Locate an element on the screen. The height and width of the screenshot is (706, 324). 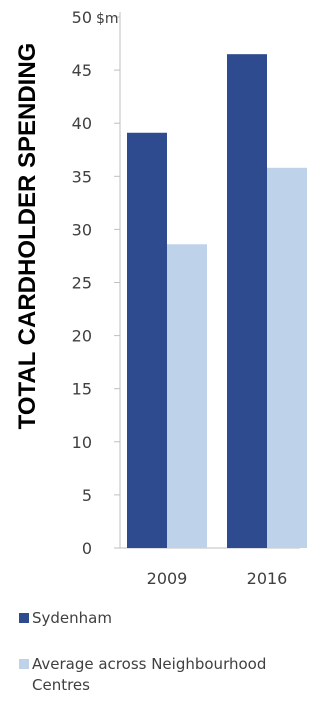
x-tick-label: 2009 is located at coordinates (167, 578).